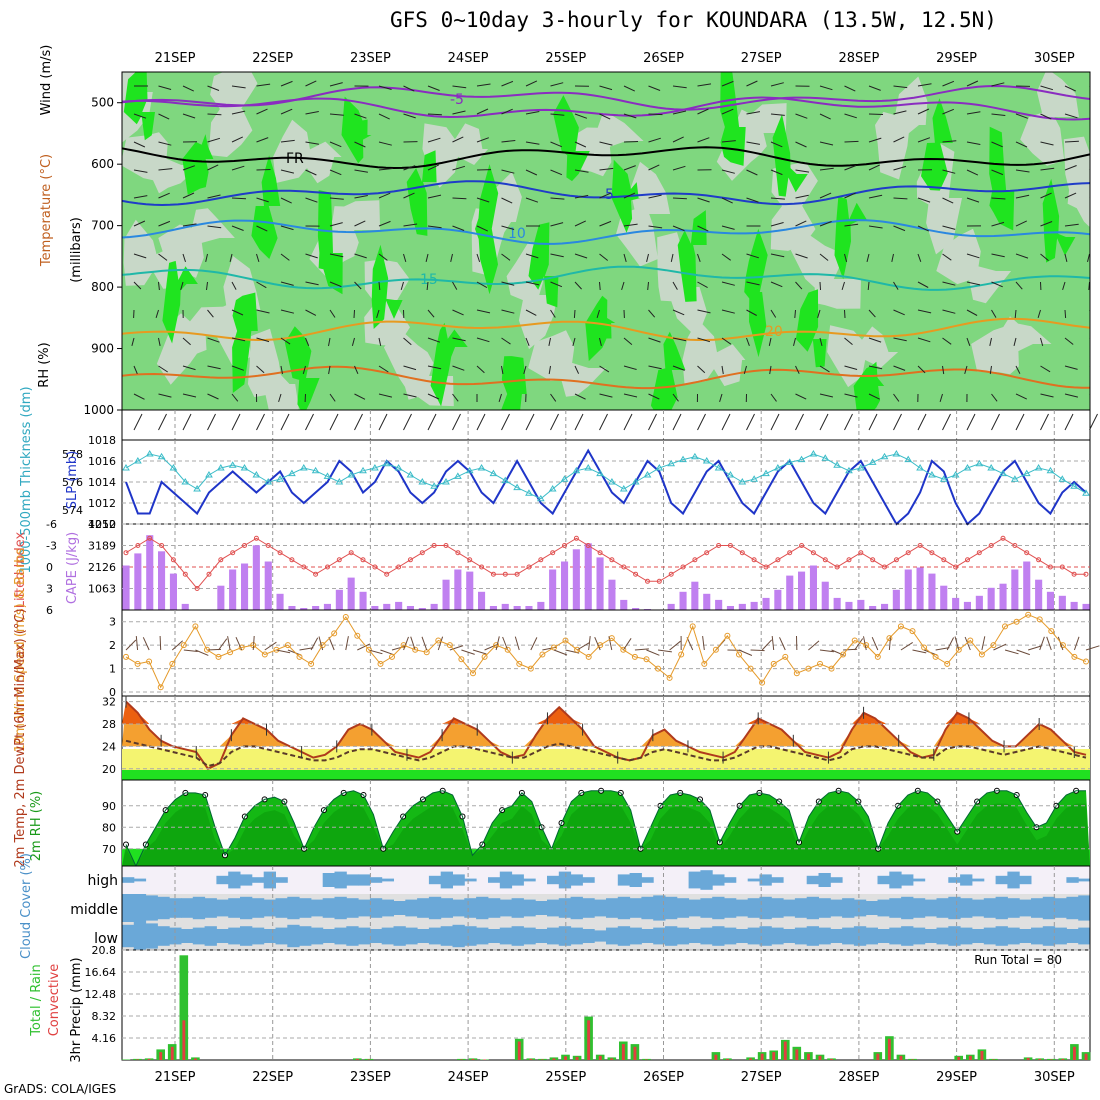 The height and width of the screenshot is (1100, 1100). I want to click on contour-label: FR, so click(295, 159).